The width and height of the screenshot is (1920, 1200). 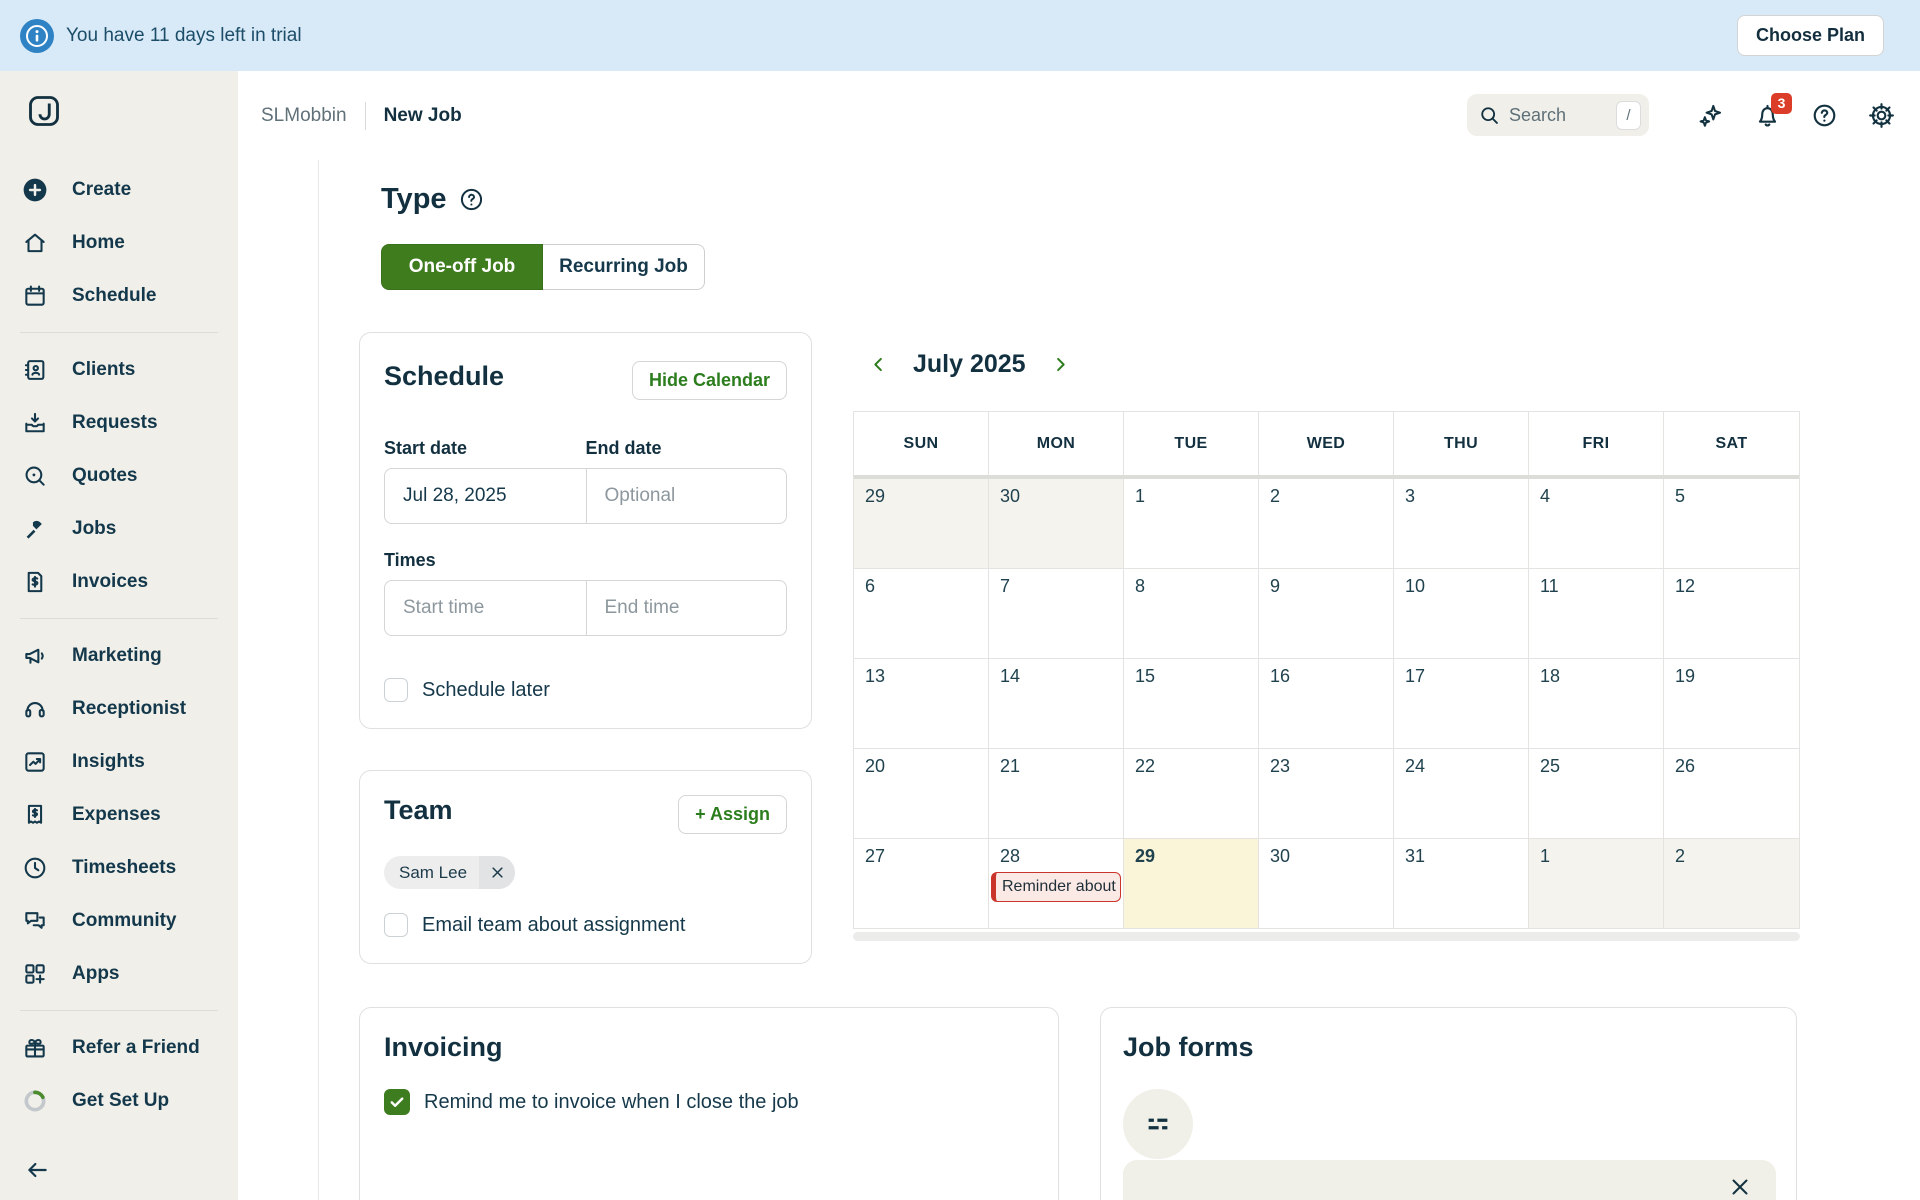 What do you see at coordinates (686, 496) in the screenshot?
I see `end-date-field: Optional` at bounding box center [686, 496].